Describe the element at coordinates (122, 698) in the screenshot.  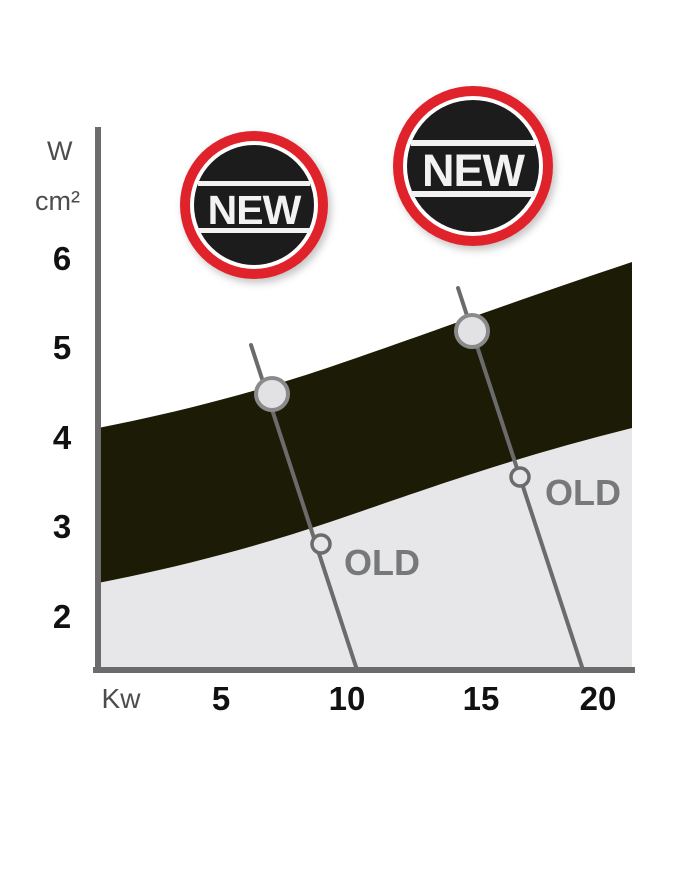
I see `x-axis-unit: Kw` at that location.